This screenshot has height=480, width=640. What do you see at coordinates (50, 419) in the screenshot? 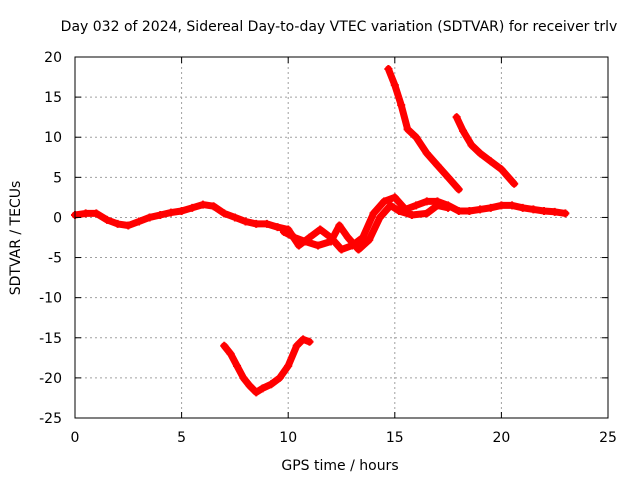
I see `y-tick-label: -25` at bounding box center [50, 419].